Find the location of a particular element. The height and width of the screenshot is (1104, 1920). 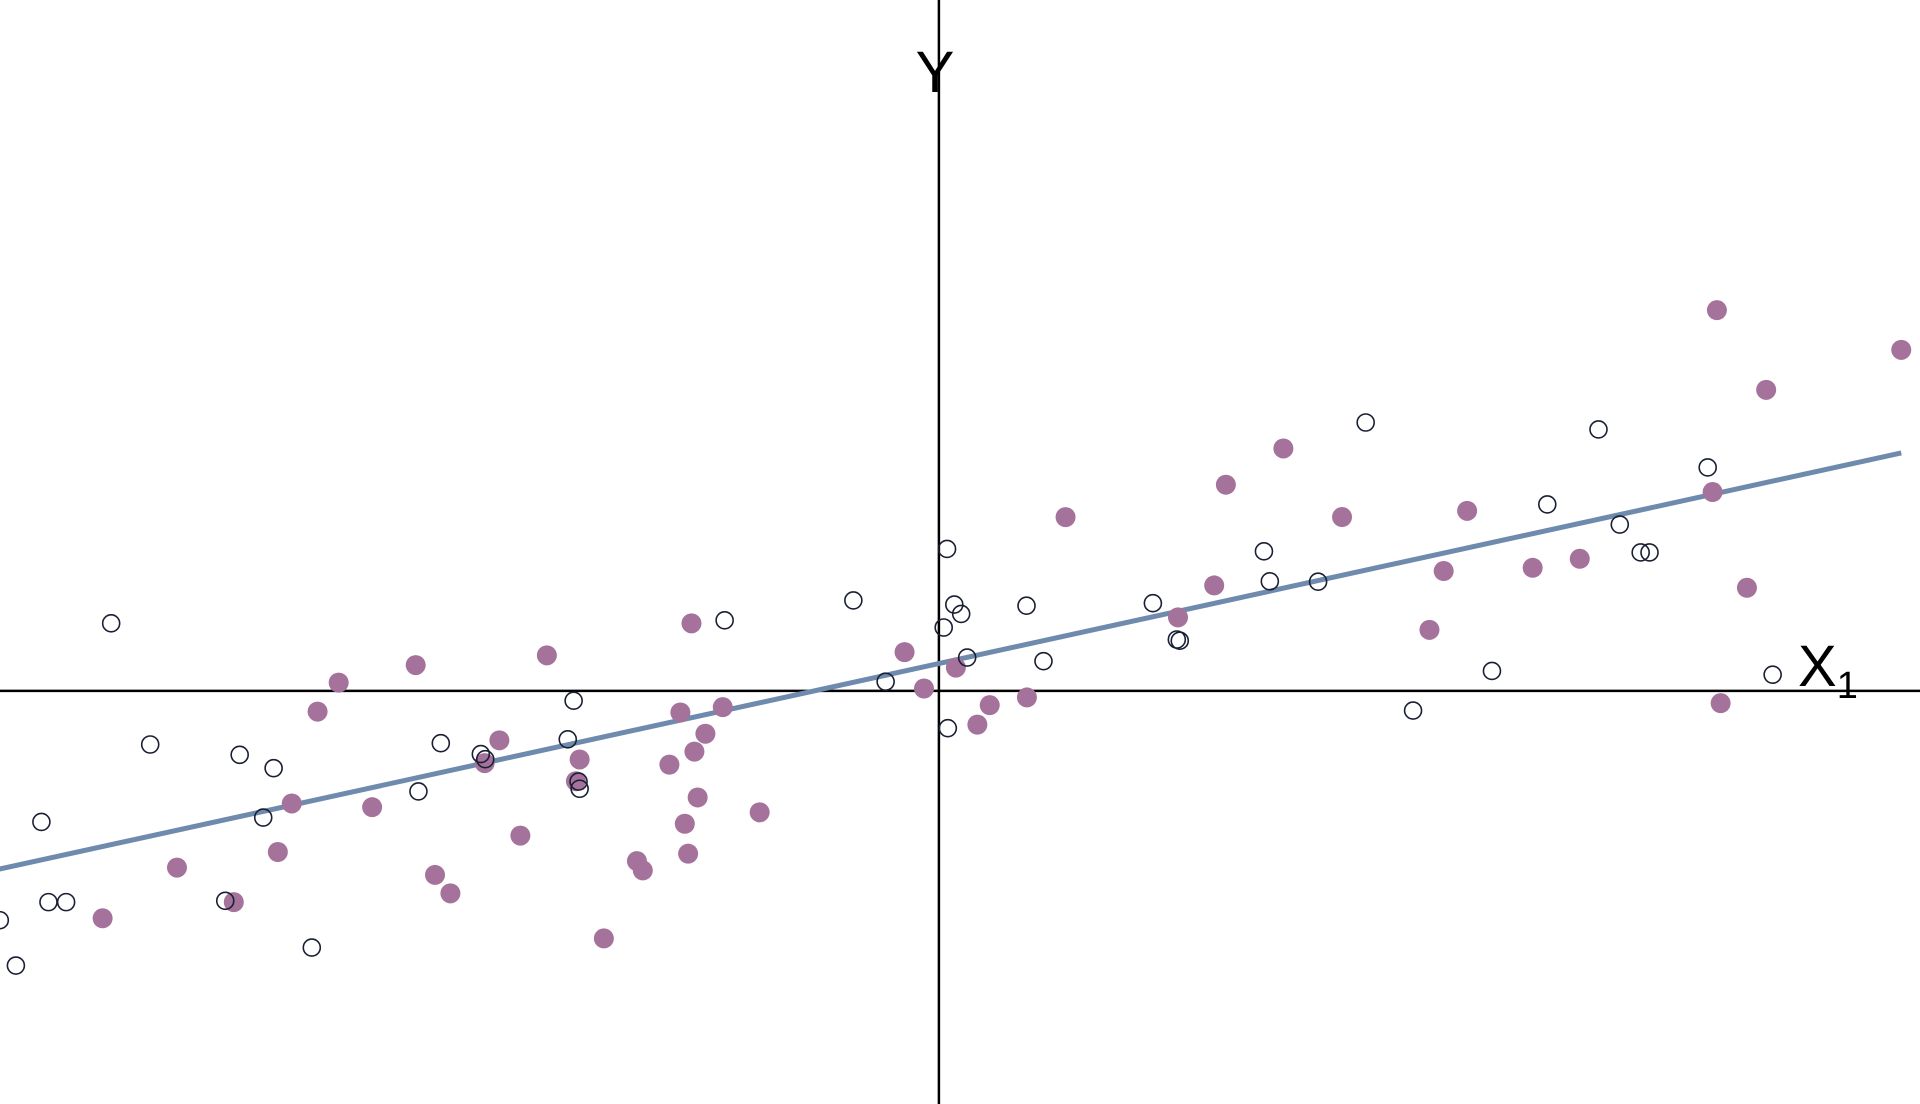

x-axis-label: X1 is located at coordinates (1828, 670).